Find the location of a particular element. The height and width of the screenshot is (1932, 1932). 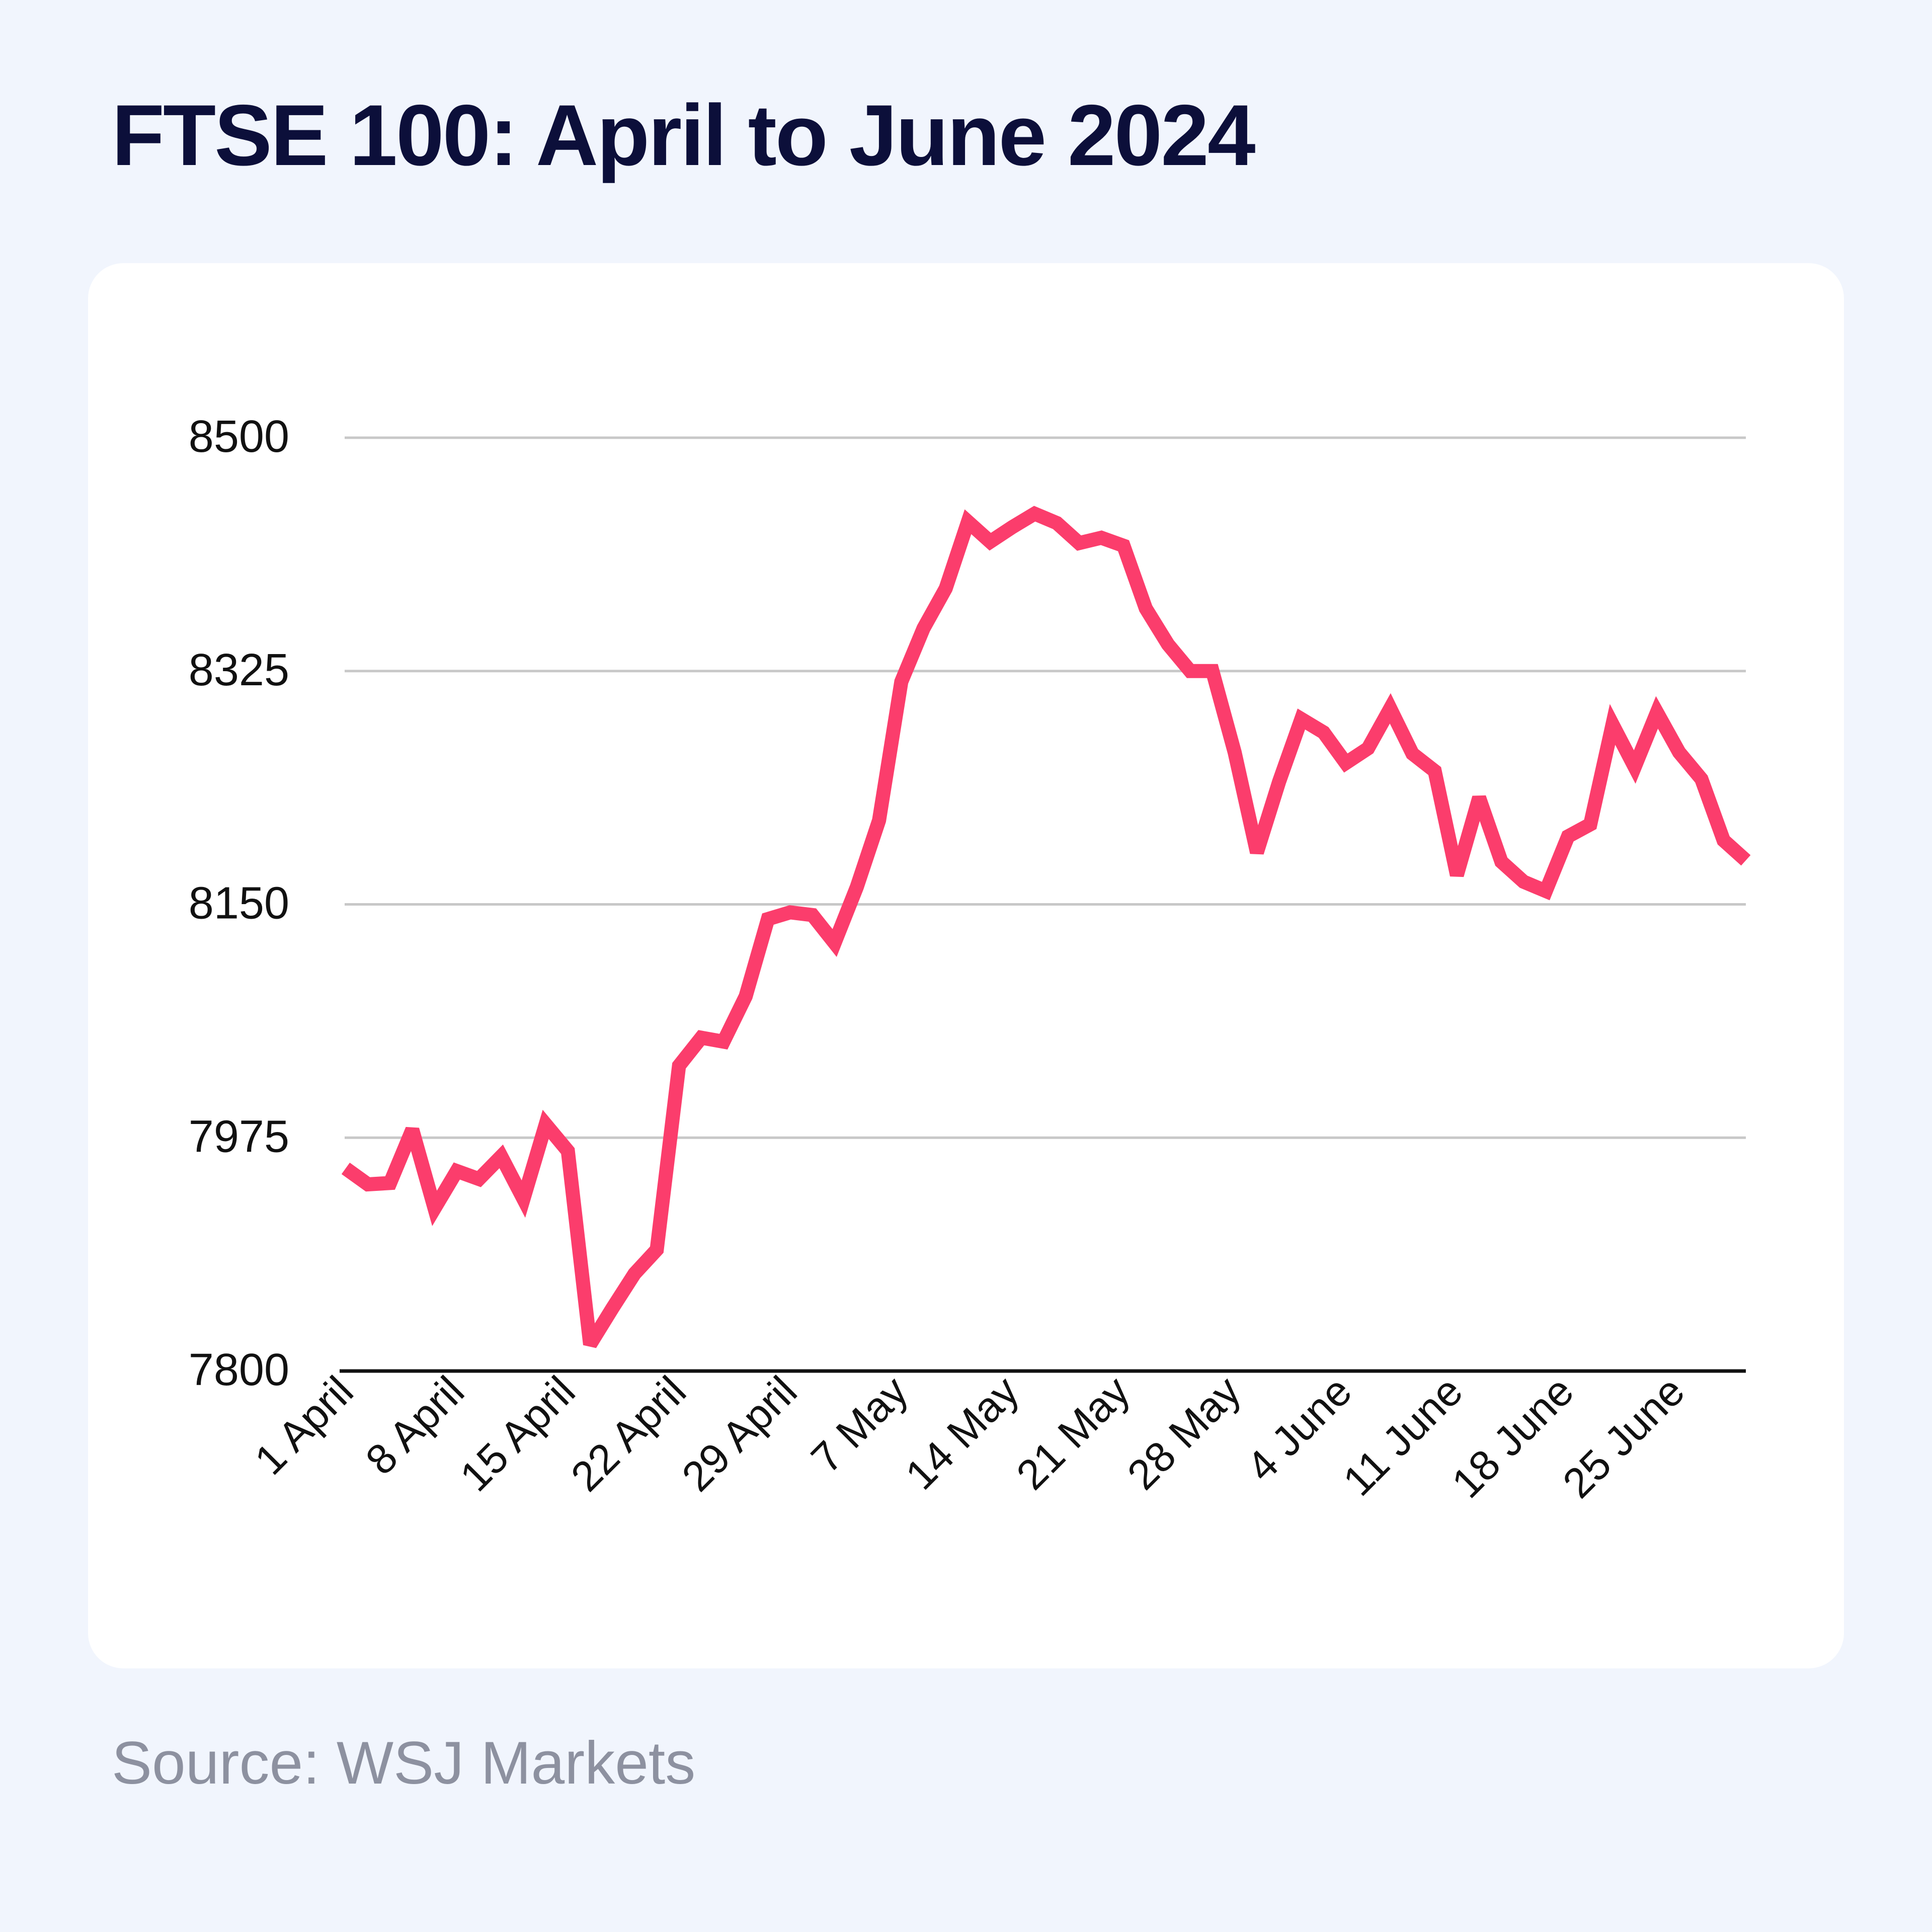

page-title: FTSE 100: April to June 2024 is located at coordinates (684, 136).